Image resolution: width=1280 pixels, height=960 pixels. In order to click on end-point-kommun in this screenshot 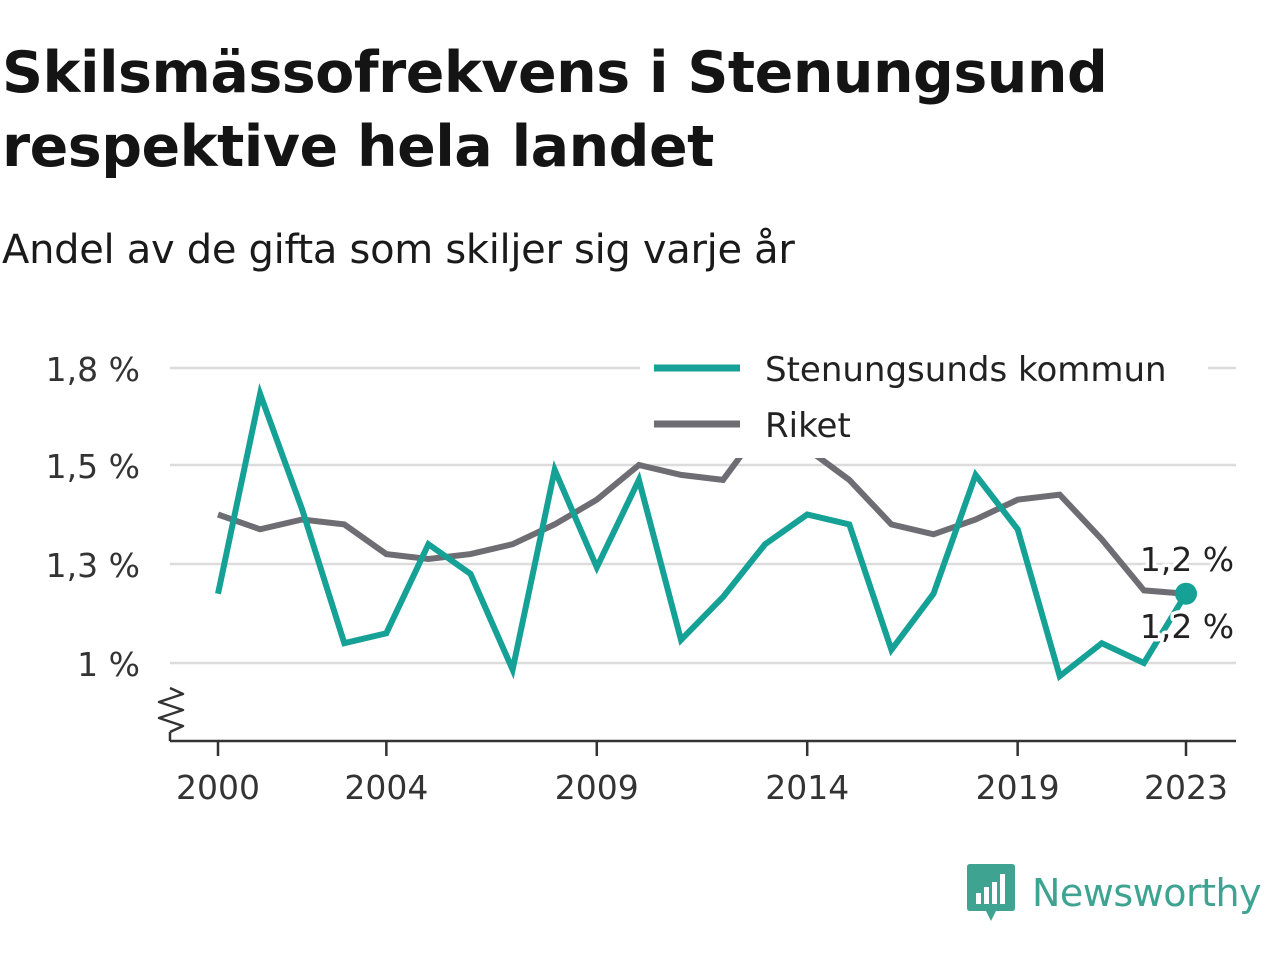, I will do `click(1186, 593)`.